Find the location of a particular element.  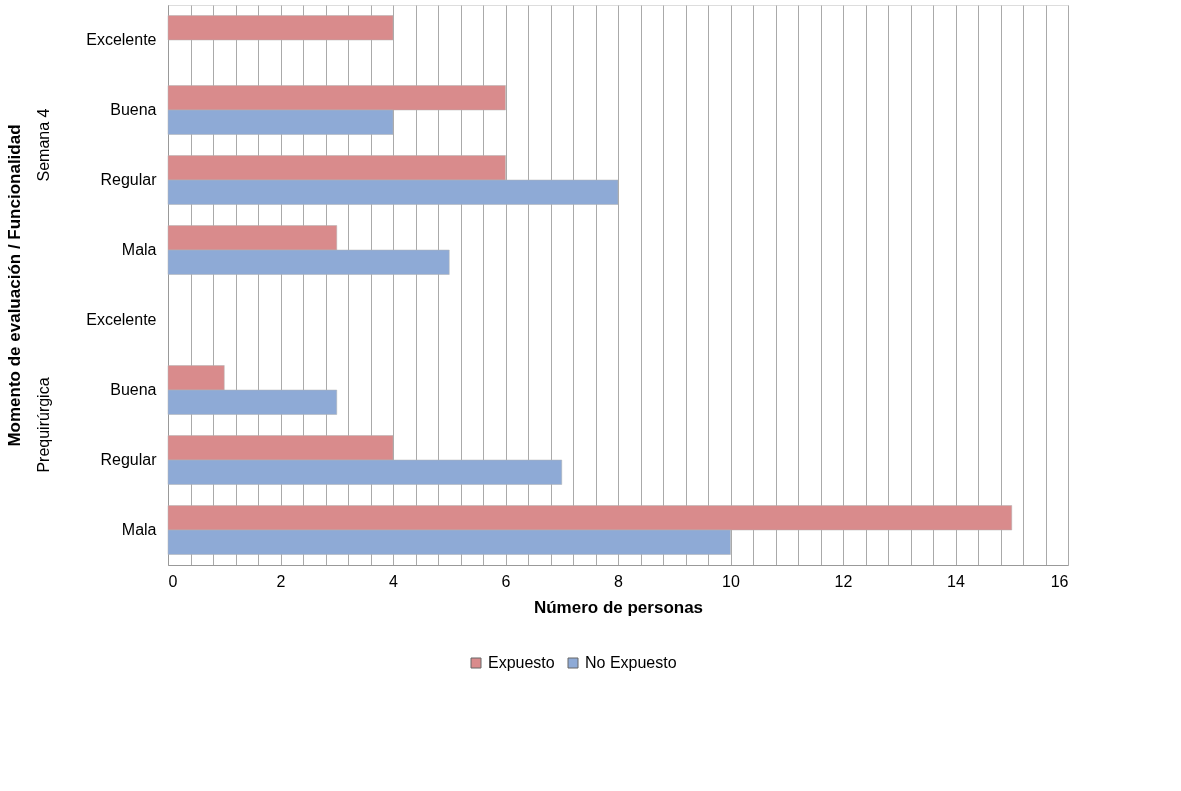

x-tick-label: 4 is located at coordinates (394, 581).